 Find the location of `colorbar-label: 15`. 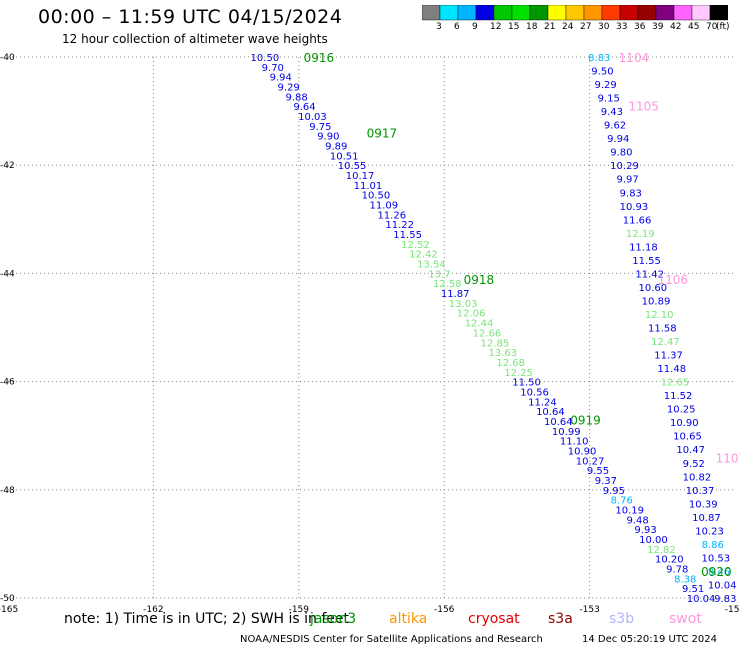

colorbar-label: 15 is located at coordinates (514, 27).